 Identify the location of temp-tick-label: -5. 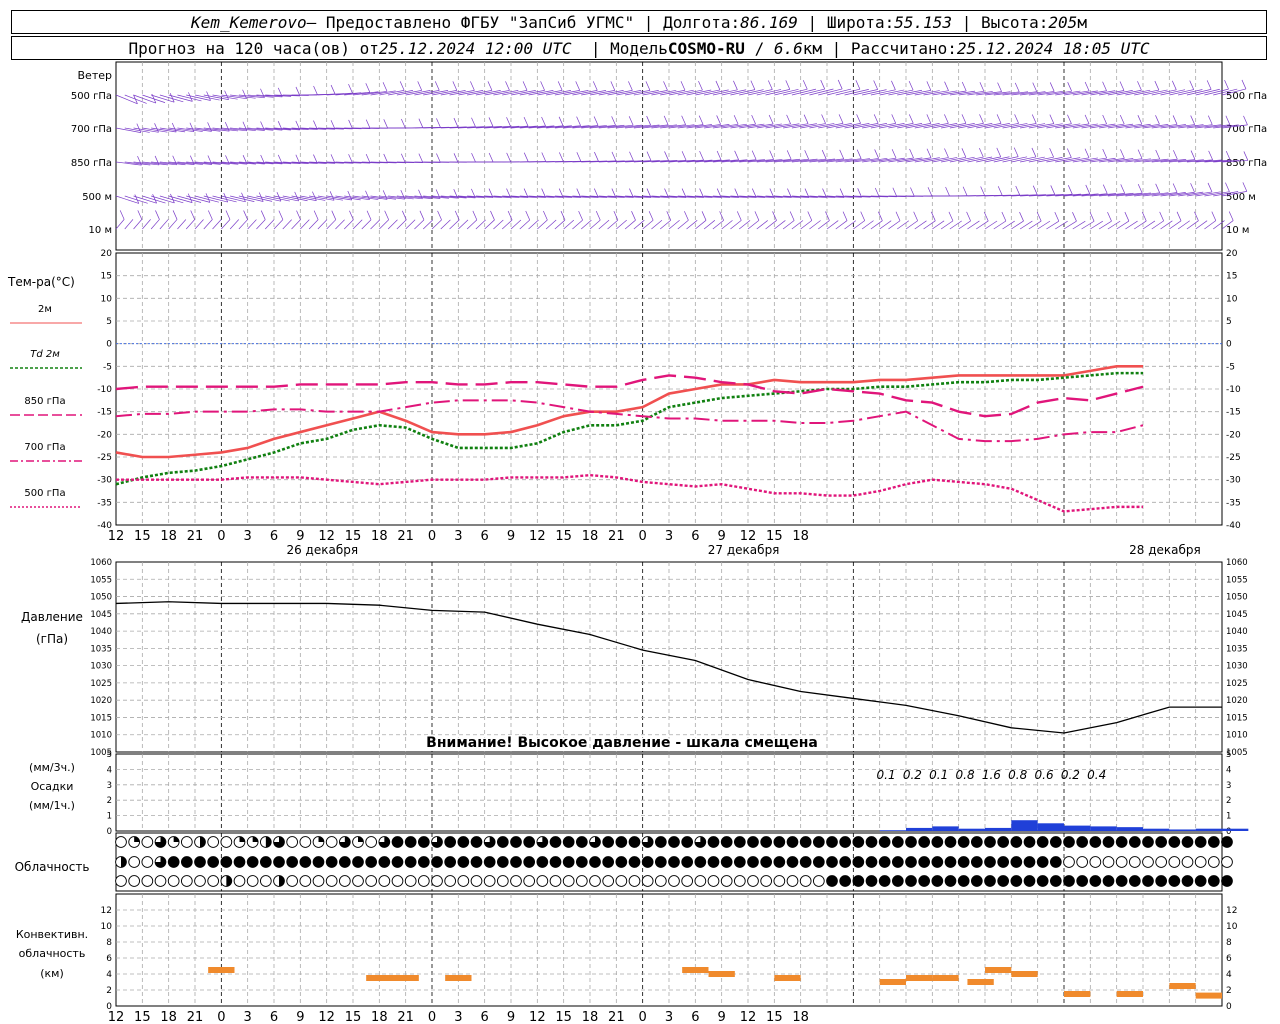
(1230, 367).